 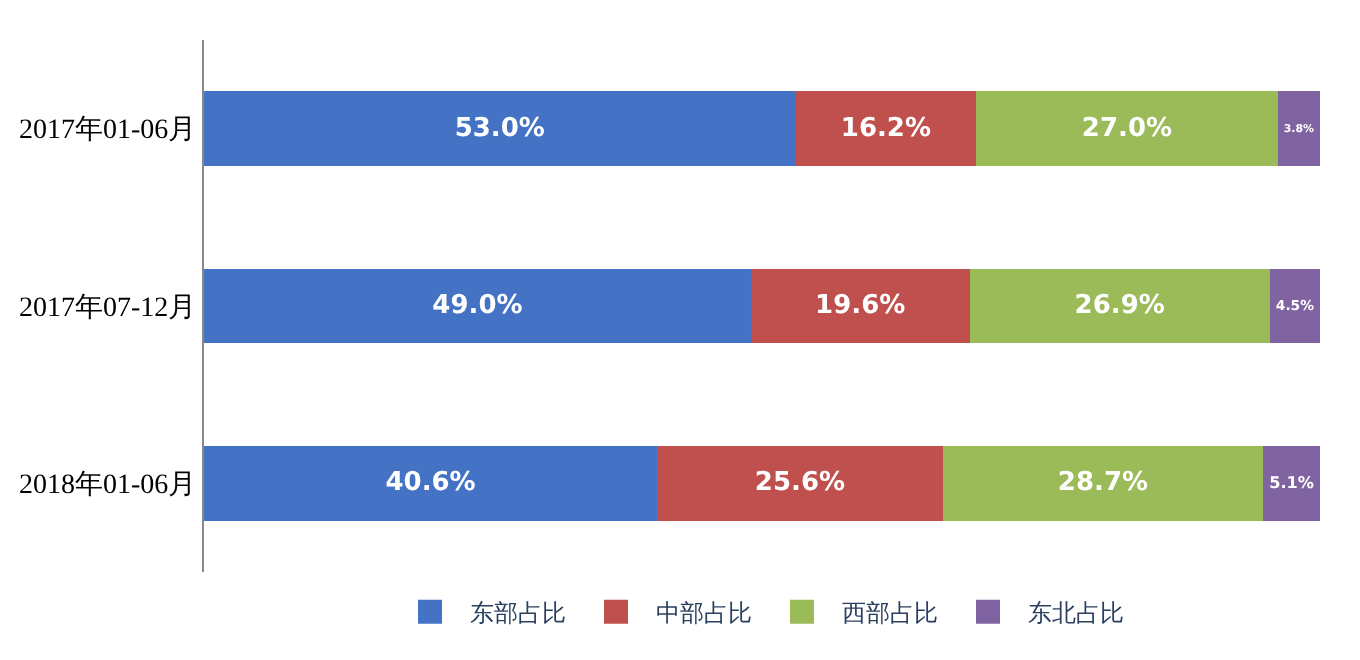 I want to click on legend-label: 中部占比, so click(x=704, y=613).